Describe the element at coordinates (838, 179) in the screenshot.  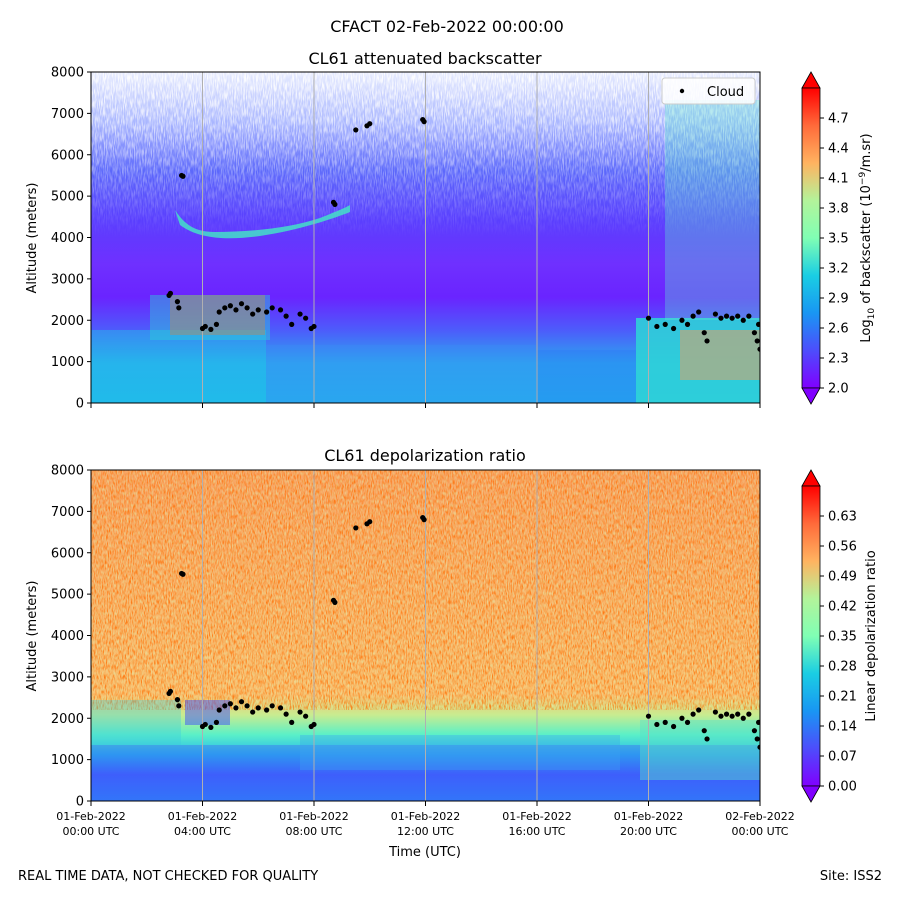
I see `colorbar-tick-label: 4.1` at that location.